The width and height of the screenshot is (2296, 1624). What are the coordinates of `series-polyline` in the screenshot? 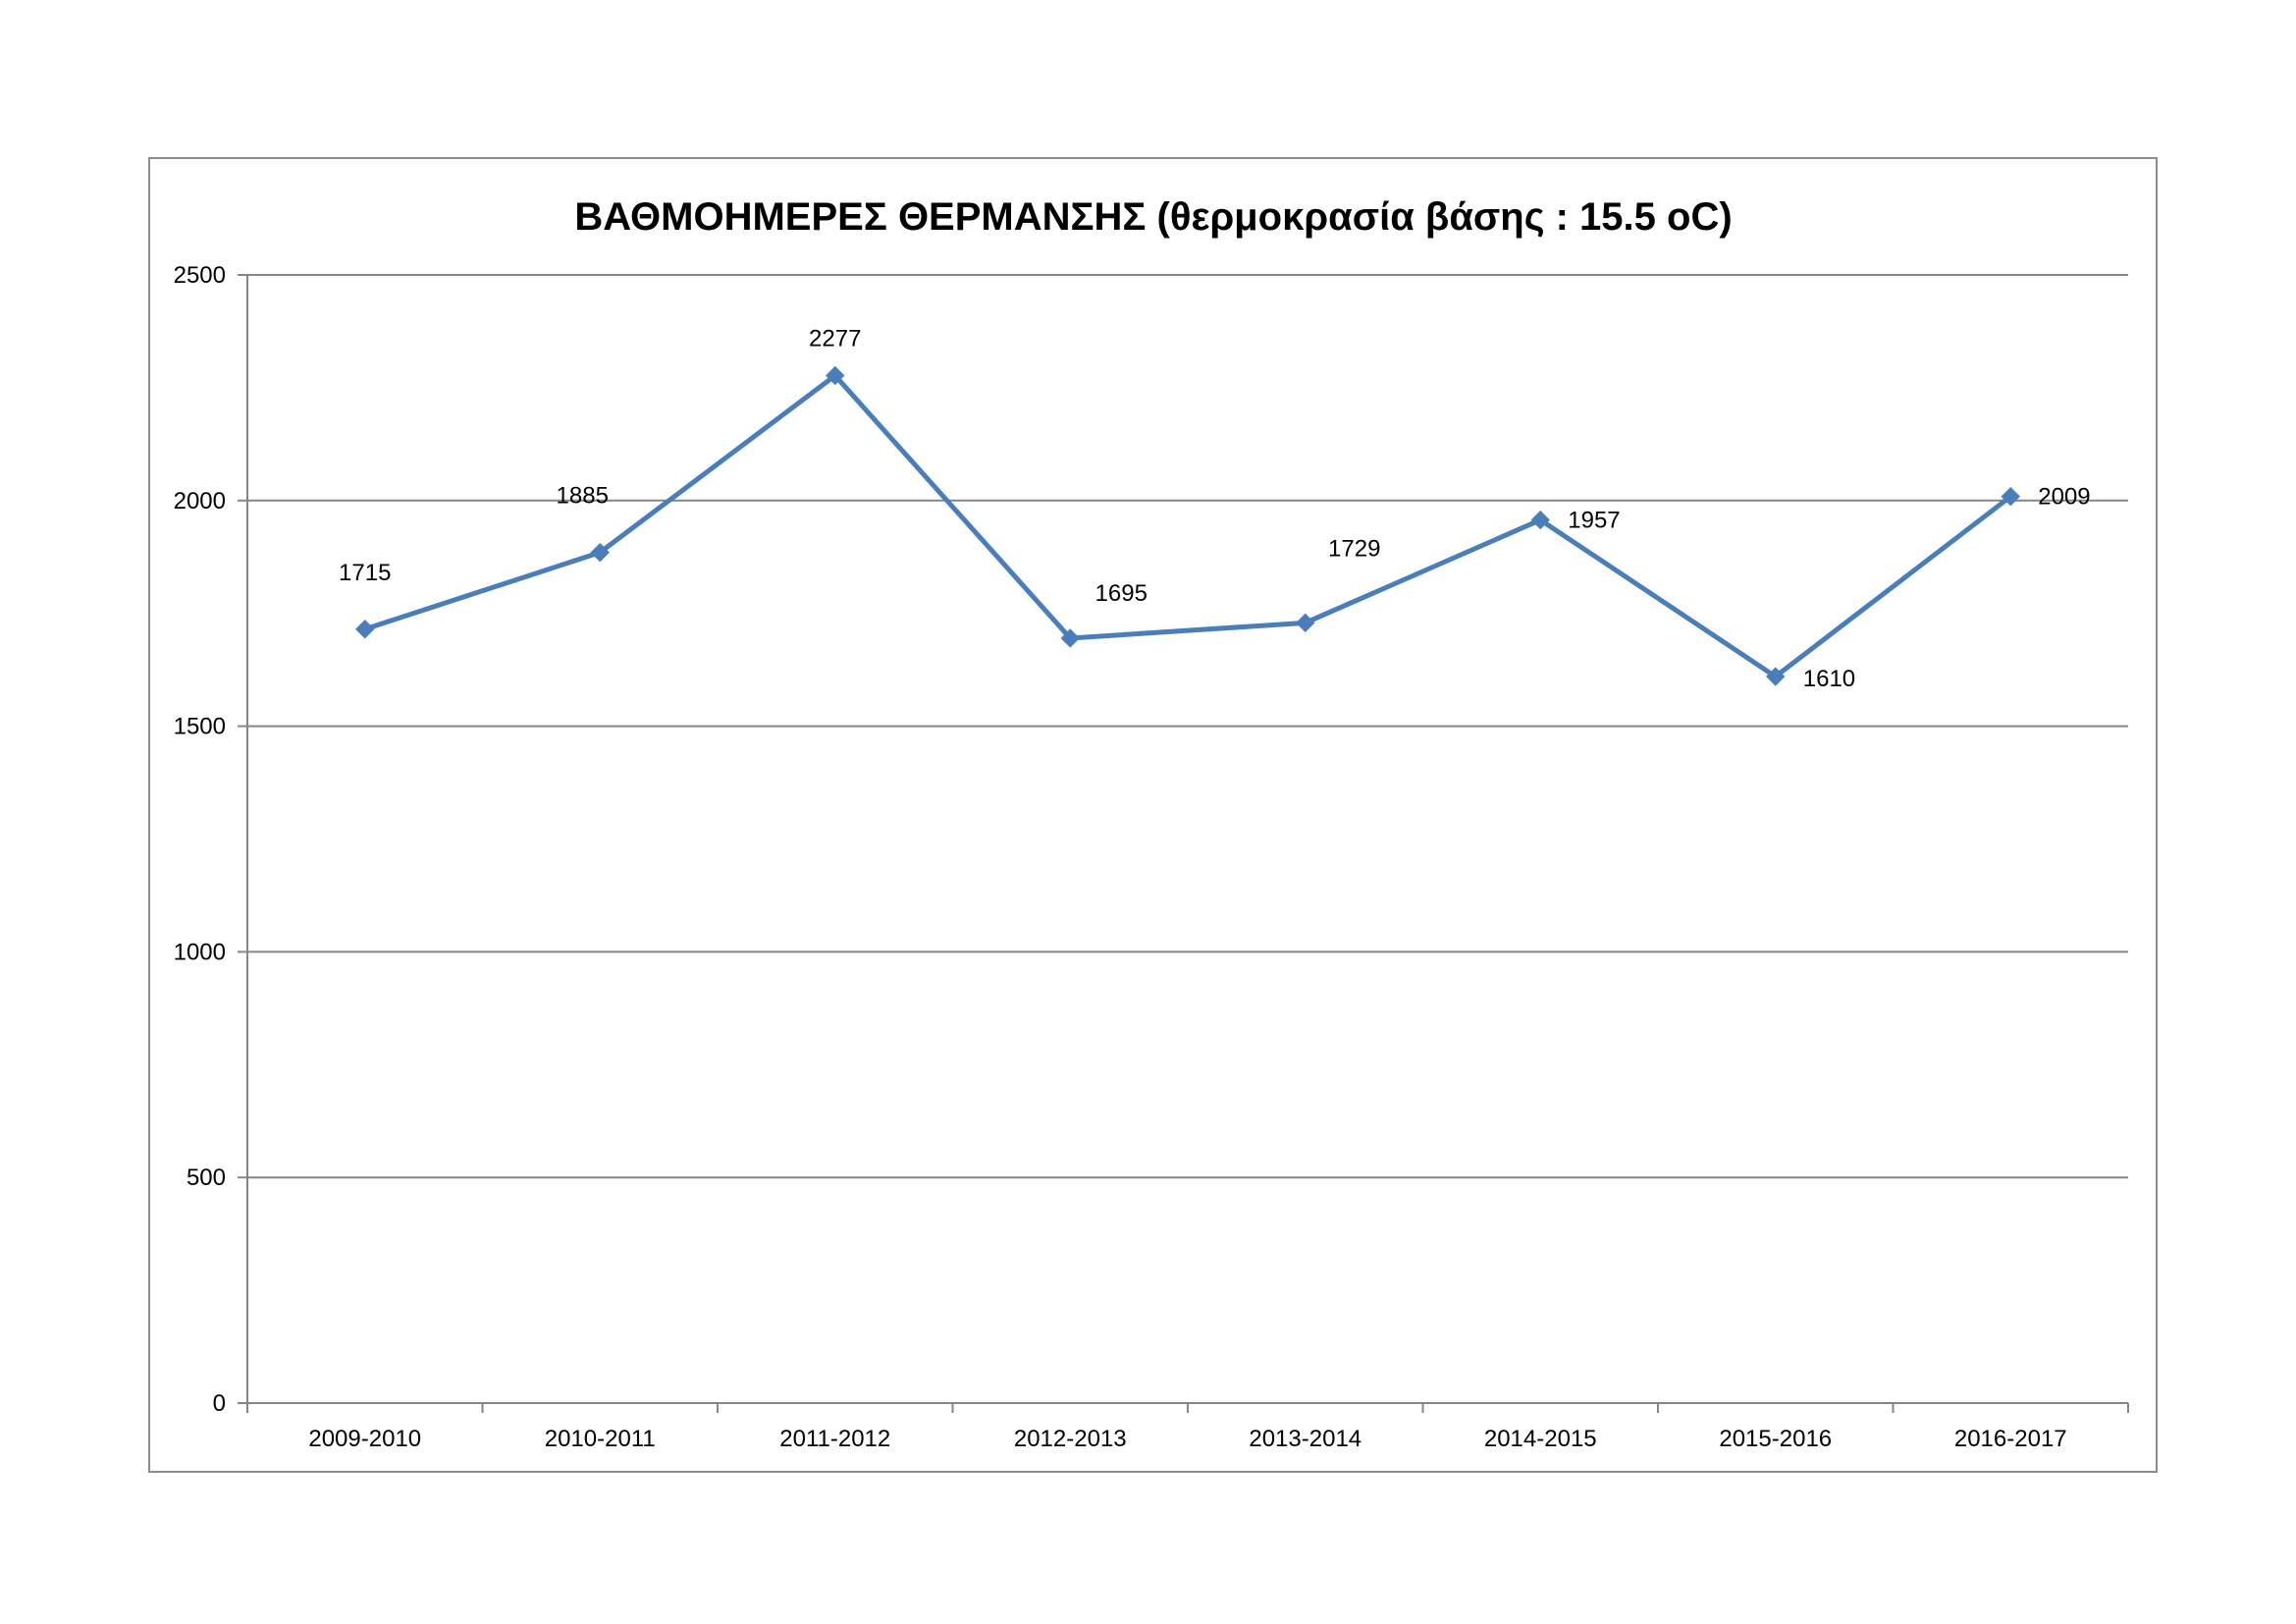 It's located at (1187, 525).